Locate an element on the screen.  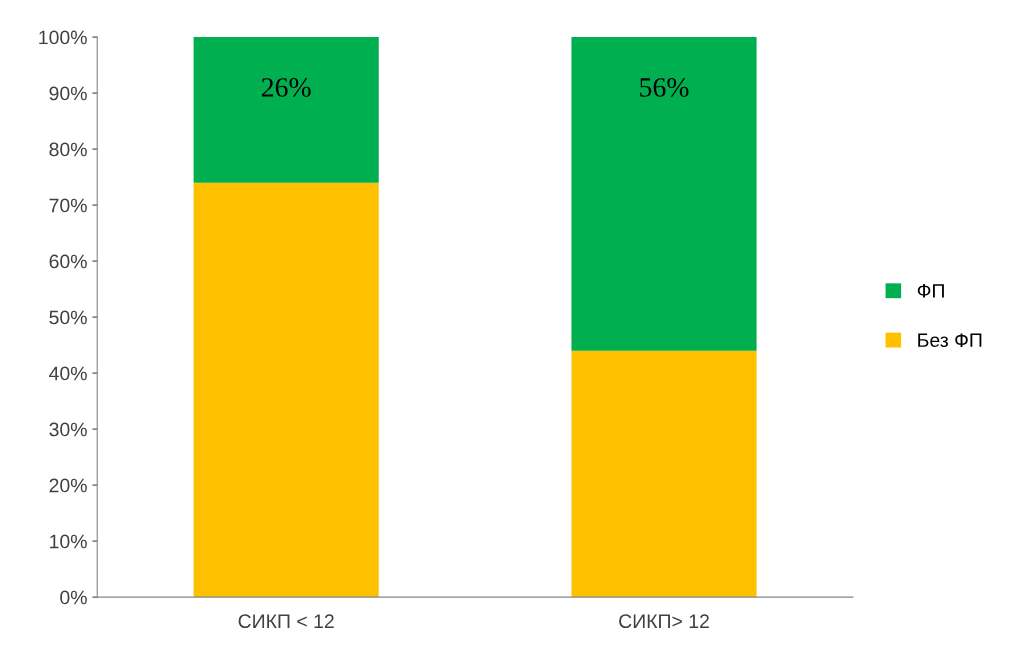
y-tick-label: 10% is located at coordinates (68, 541).